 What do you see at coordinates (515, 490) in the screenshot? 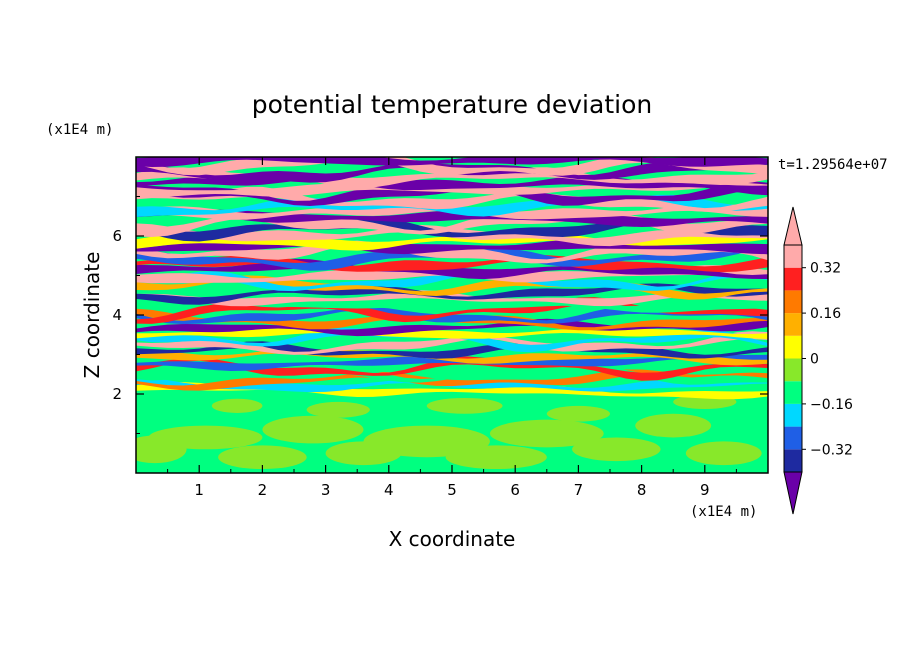
I see `x-tick-label: 6` at bounding box center [515, 490].